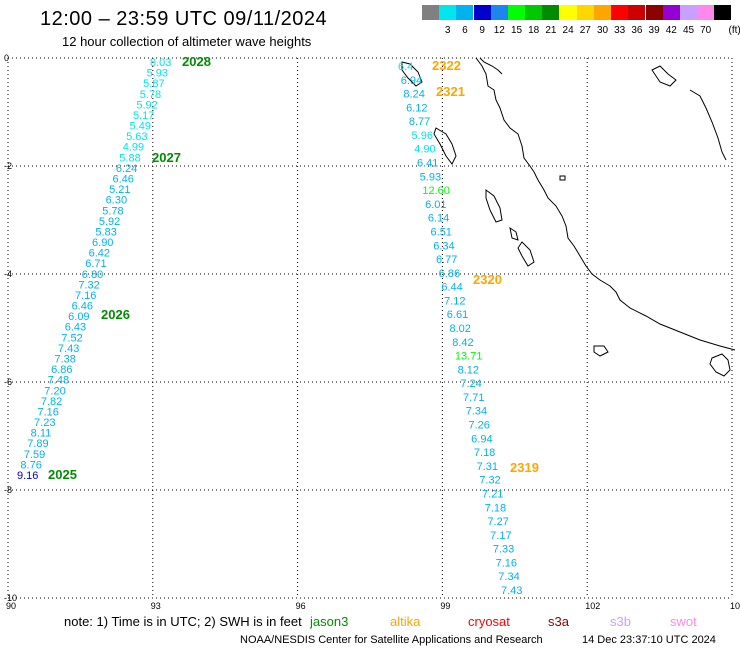 This screenshot has width=740, height=650. I want to click on swh-value: 6.42, so click(99, 254).